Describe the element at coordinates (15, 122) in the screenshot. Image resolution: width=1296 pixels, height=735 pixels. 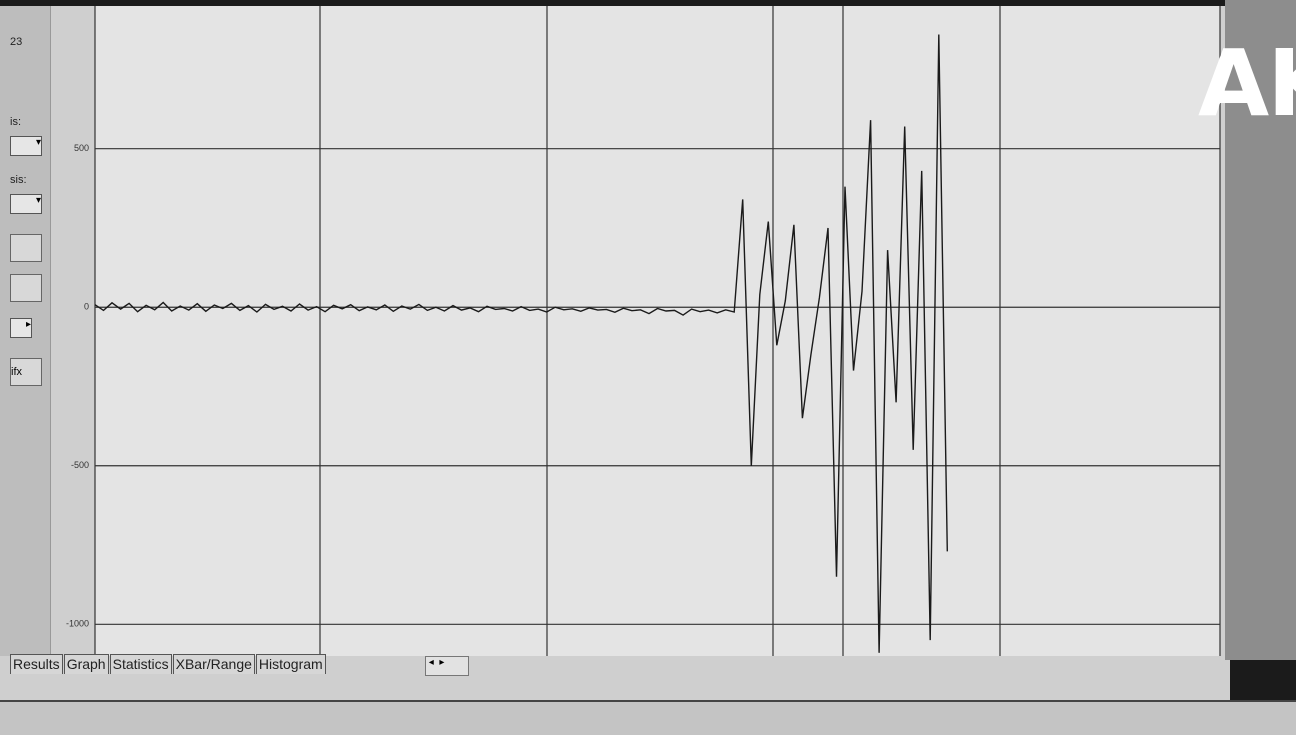
I see `sidebar-label: is:` at that location.